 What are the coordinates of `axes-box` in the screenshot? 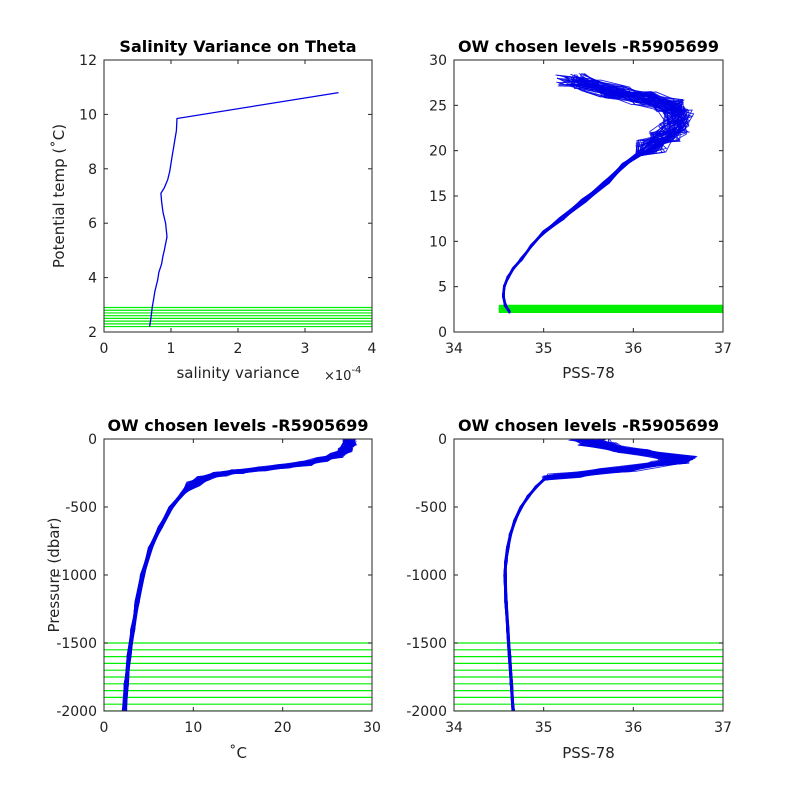 It's located at (238, 196).